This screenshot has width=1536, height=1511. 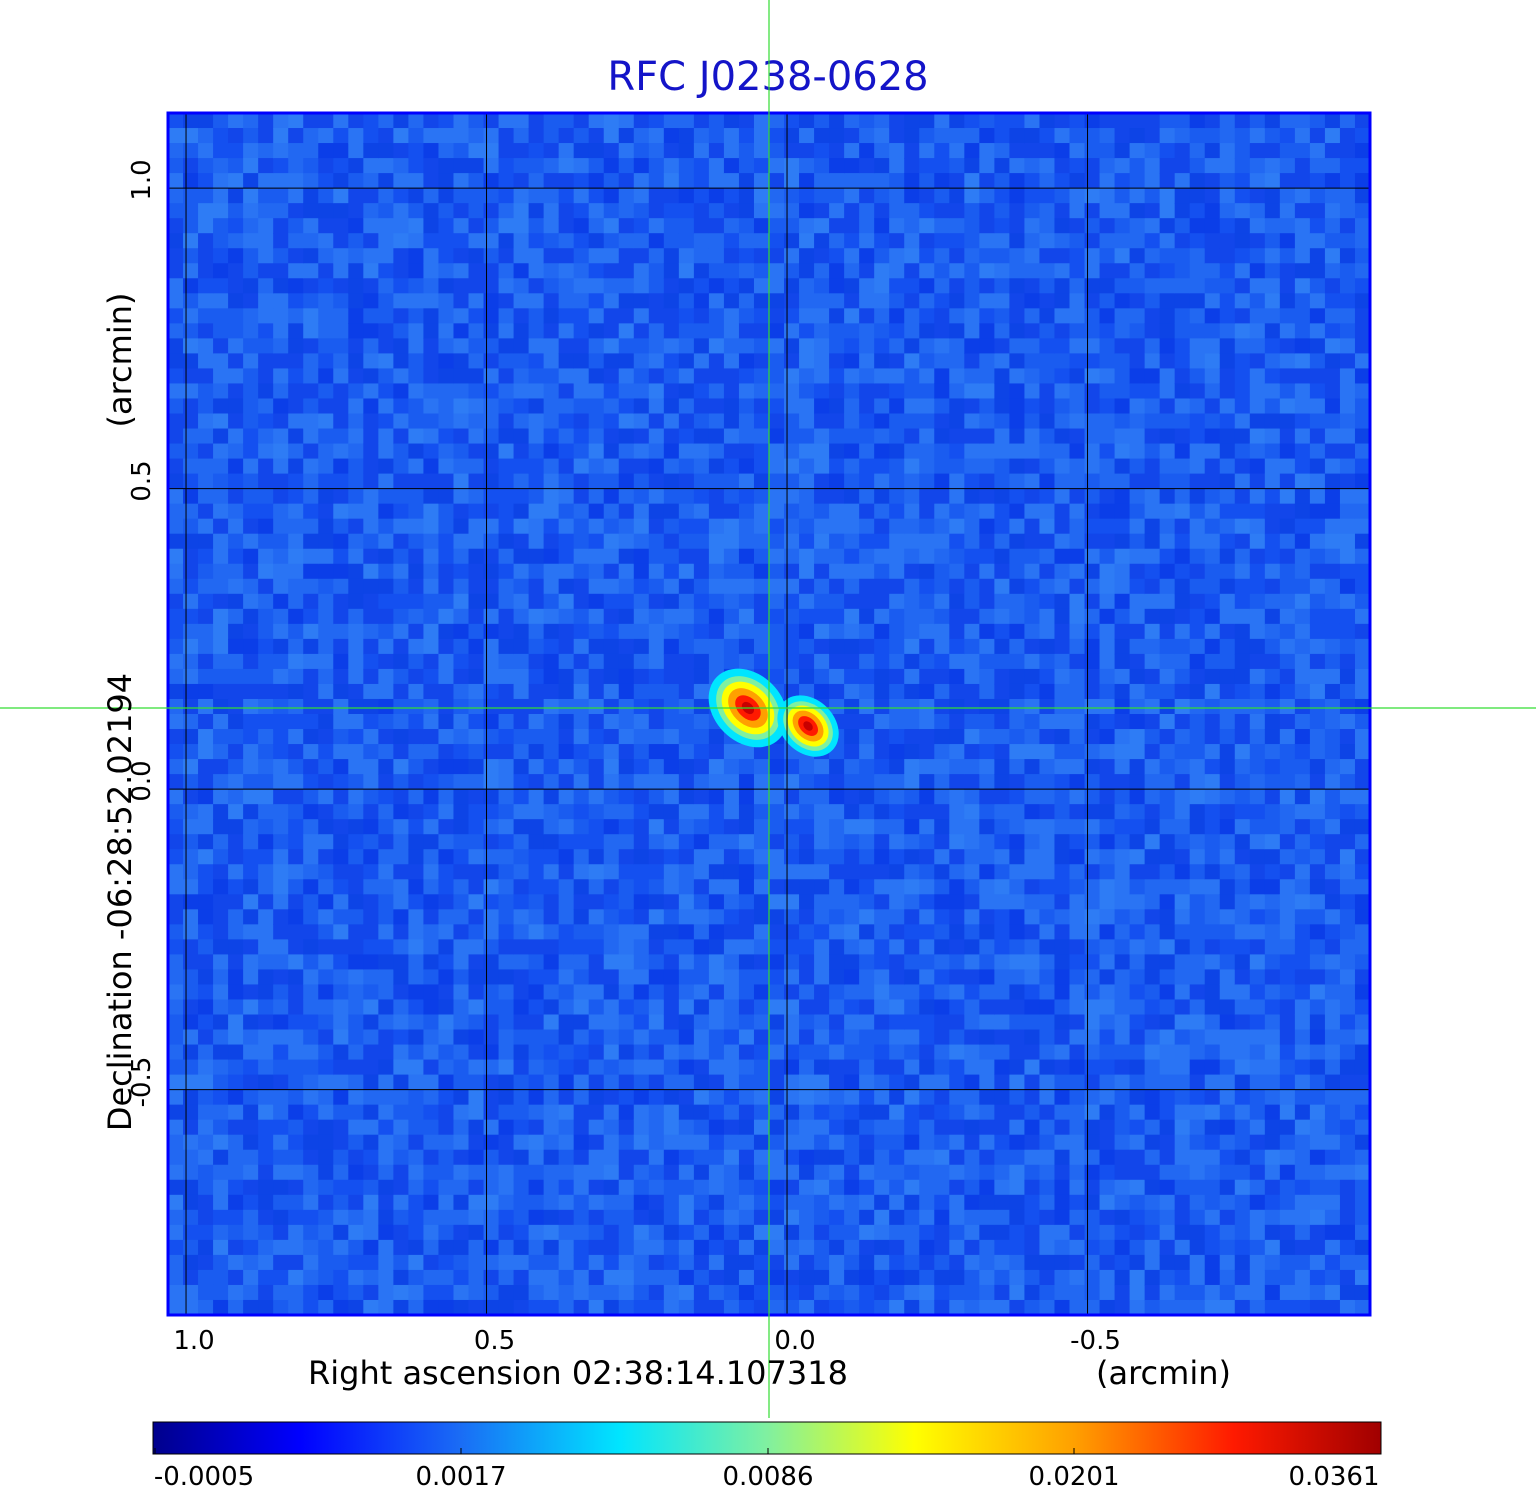 I want to click on y-tick-label: 0.5, so click(x=142, y=480).